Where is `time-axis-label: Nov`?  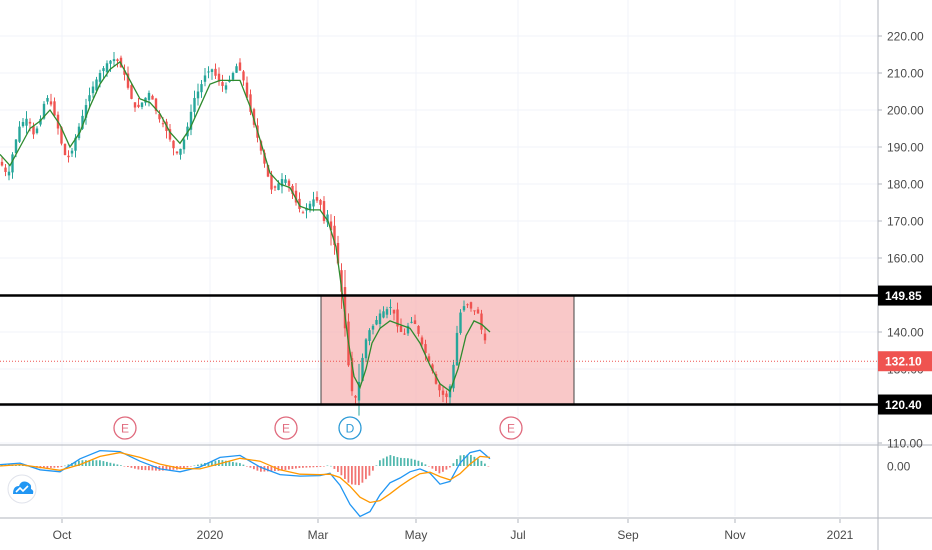 time-axis-label: Nov is located at coordinates (734, 535).